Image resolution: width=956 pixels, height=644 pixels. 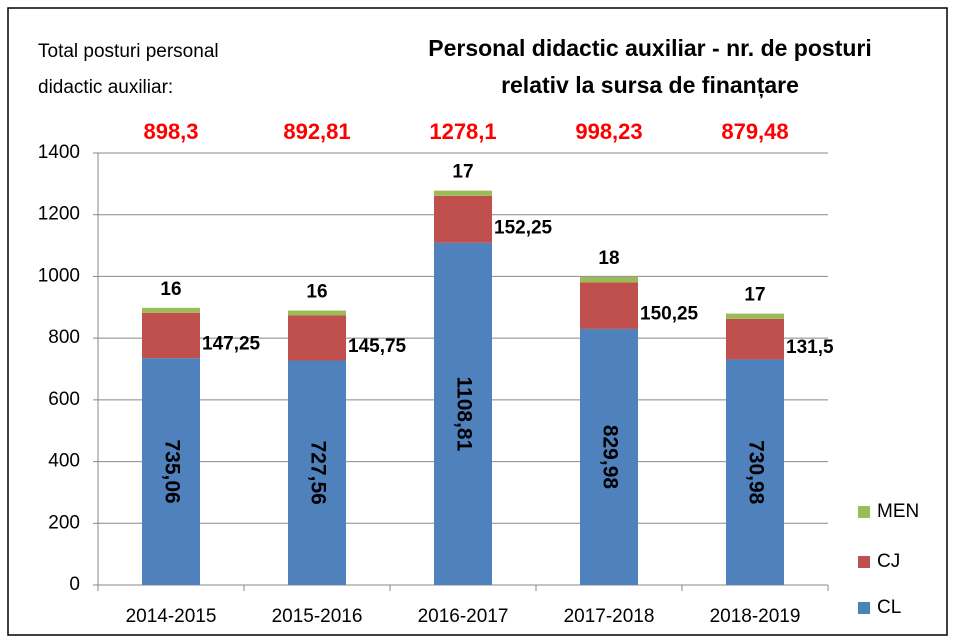 I want to click on data-label: 829,98, so click(x=609, y=457).